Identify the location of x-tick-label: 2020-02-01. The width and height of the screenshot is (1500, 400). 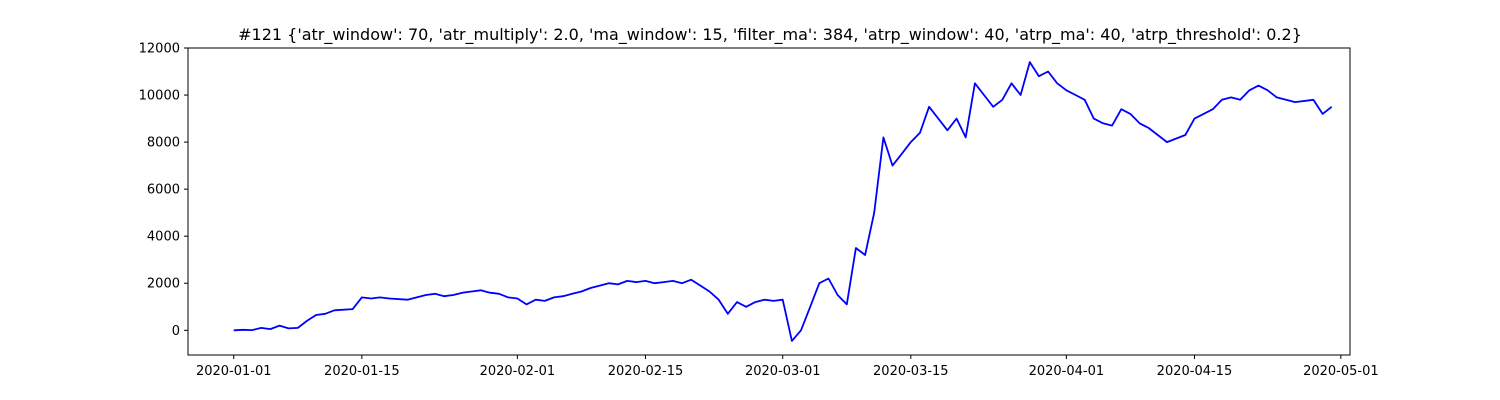
(518, 371).